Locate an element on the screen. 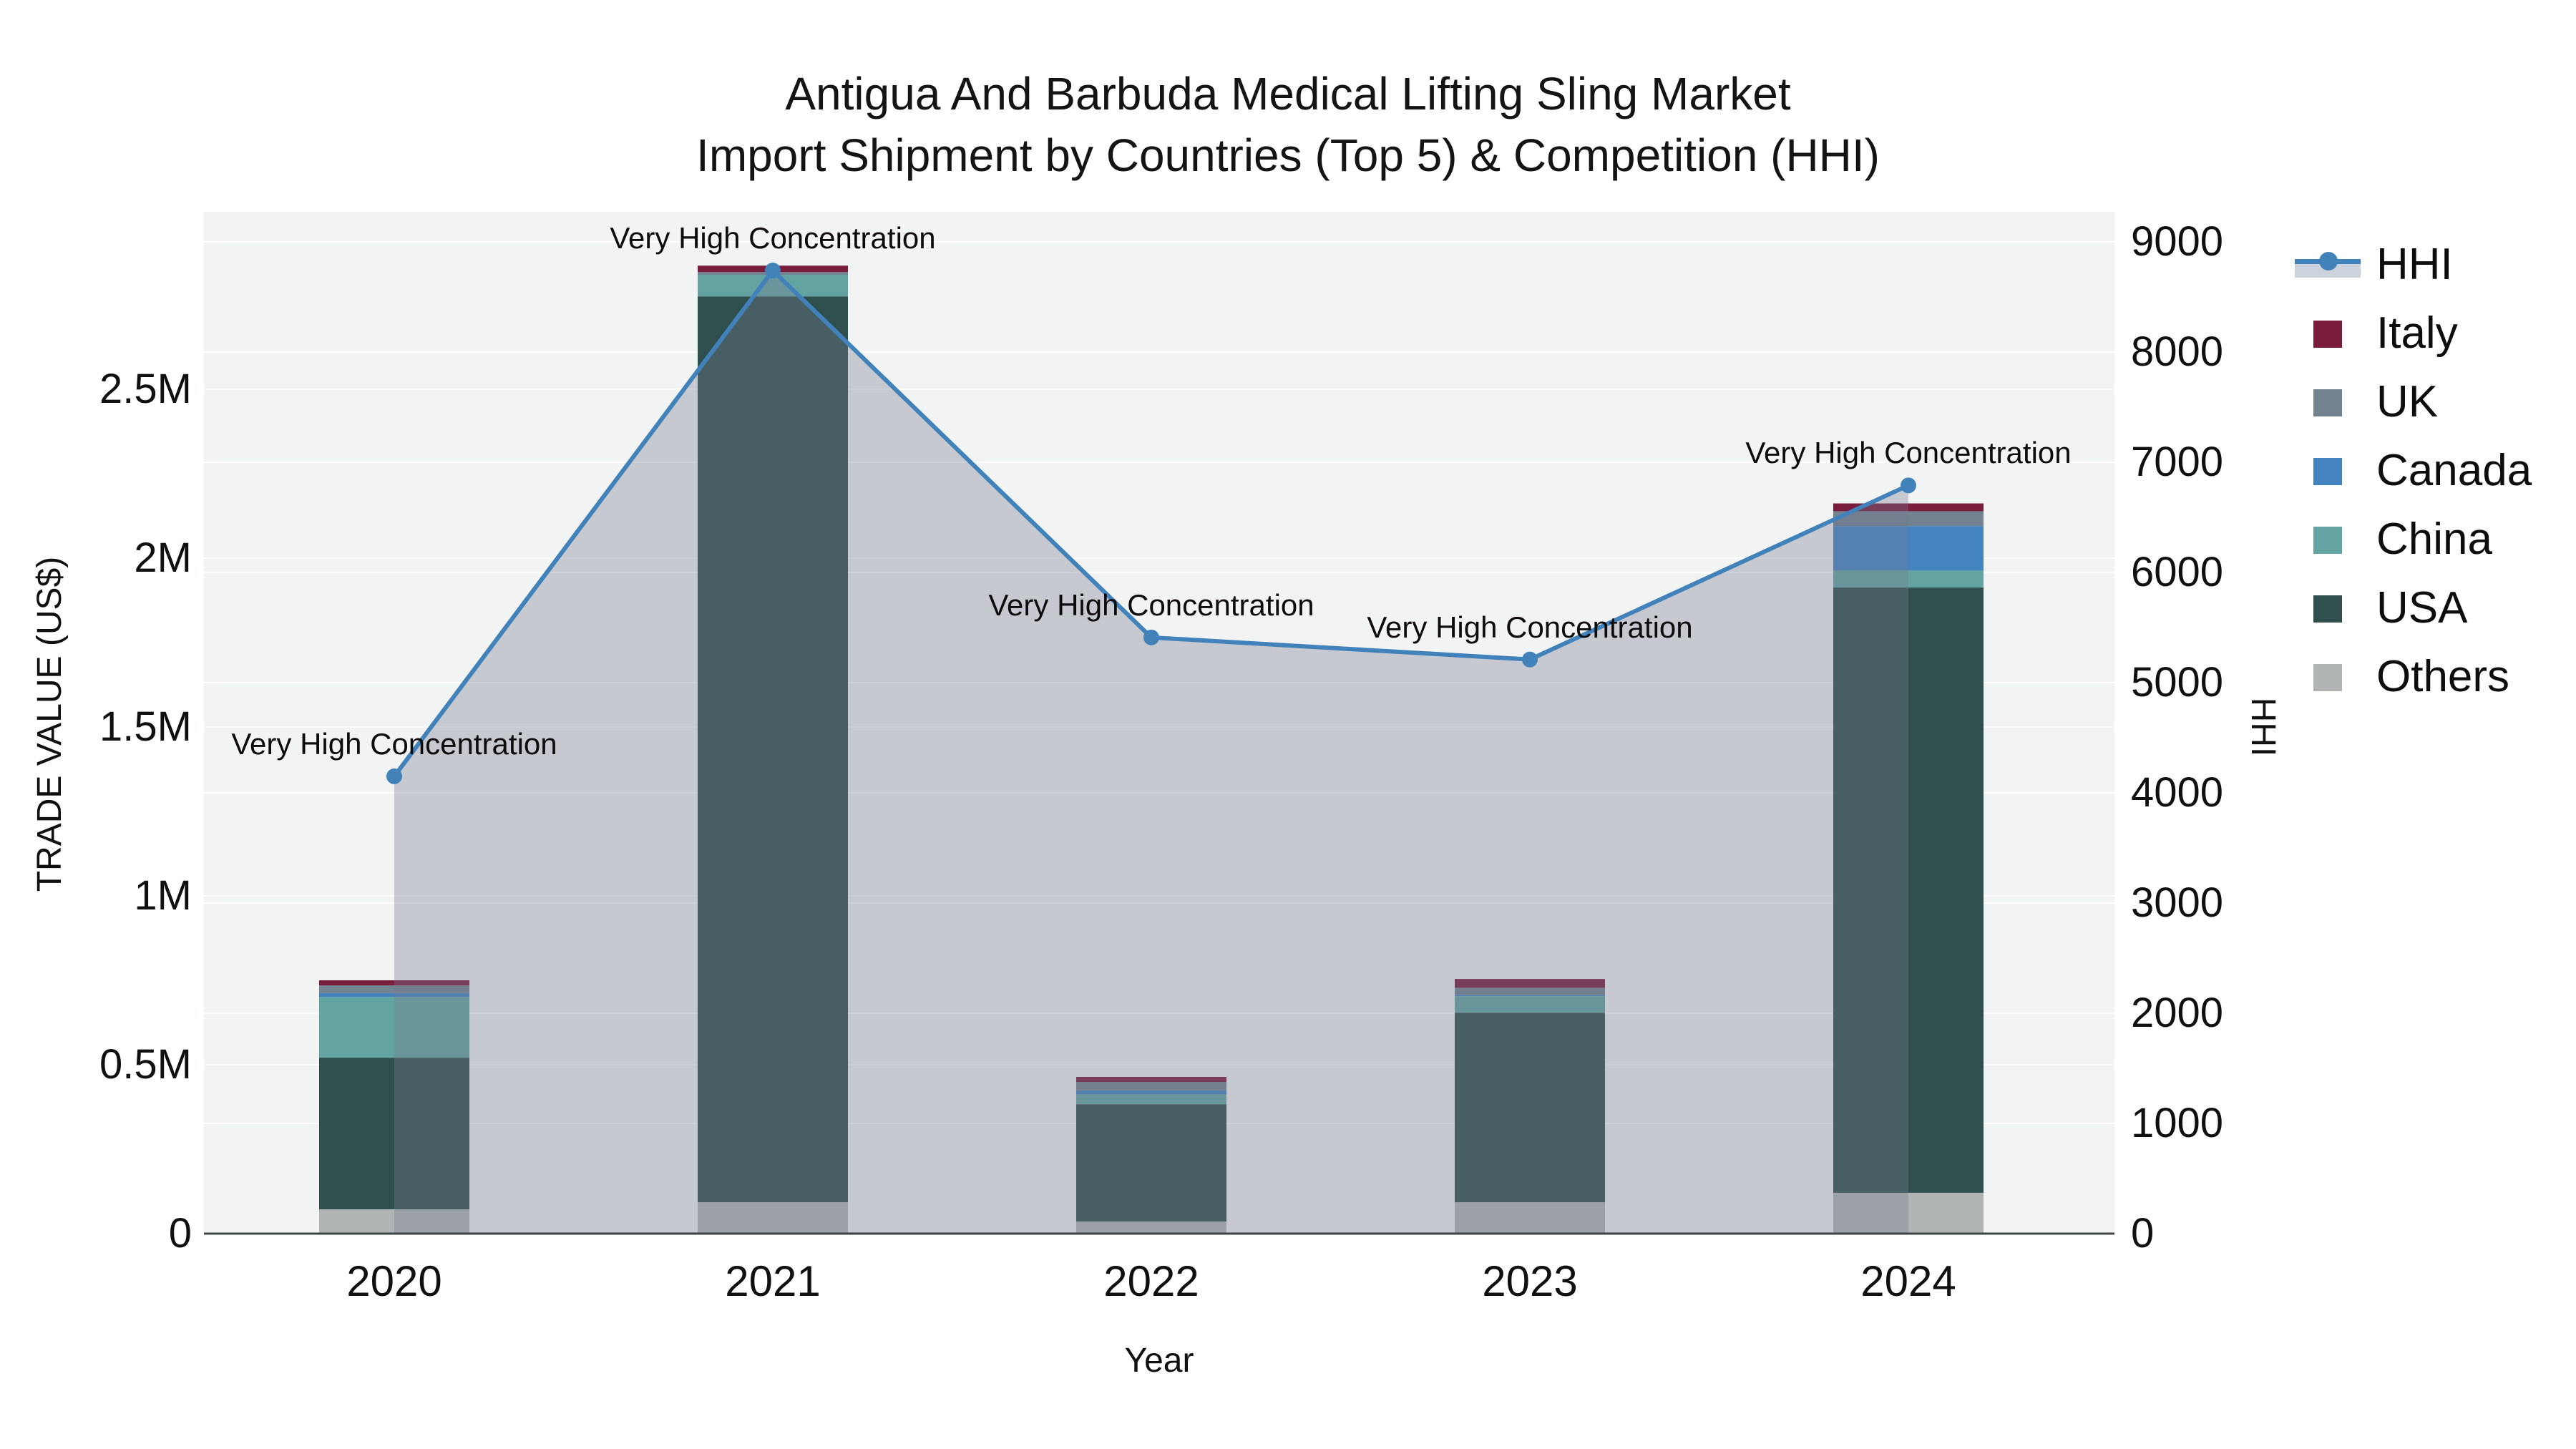 This screenshot has height=1449, width=2576. legend-item-others: Others is located at coordinates (2412, 677).